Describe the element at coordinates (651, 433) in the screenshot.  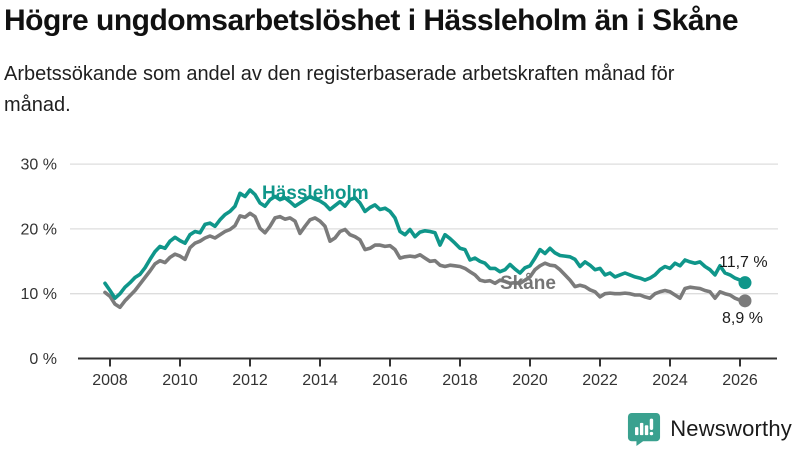
I see `logo-exclamation-dot` at that location.